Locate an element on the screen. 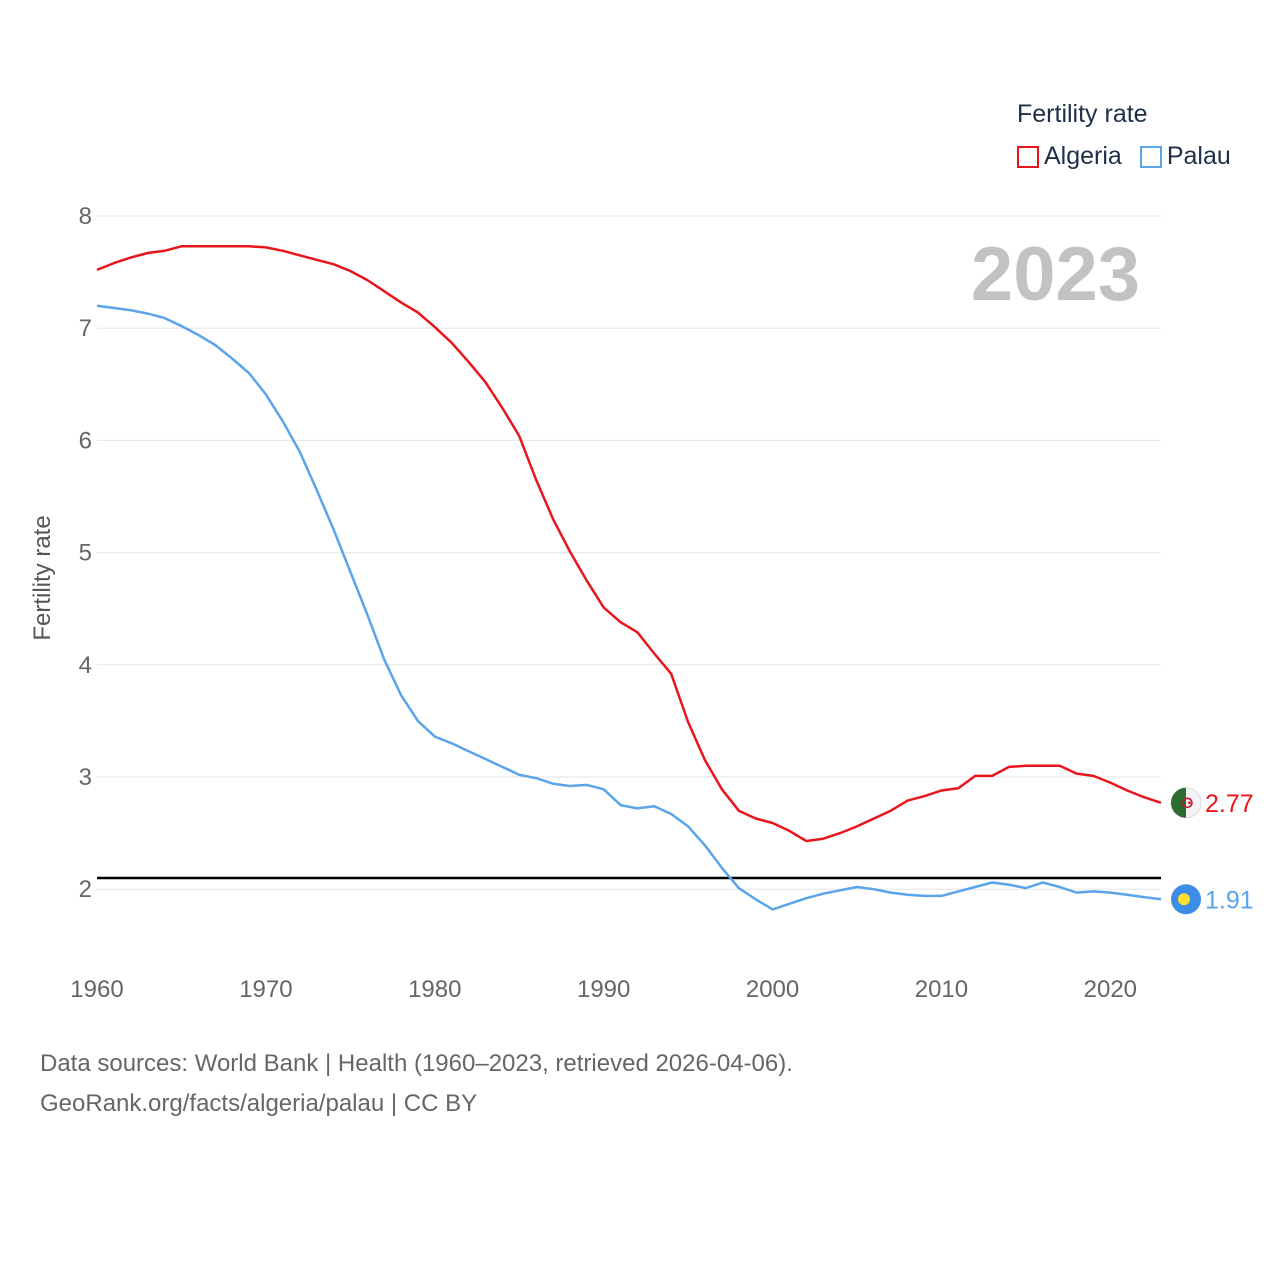 The height and width of the screenshot is (1280, 1280). y-tick-label: 2 is located at coordinates (85, 889).